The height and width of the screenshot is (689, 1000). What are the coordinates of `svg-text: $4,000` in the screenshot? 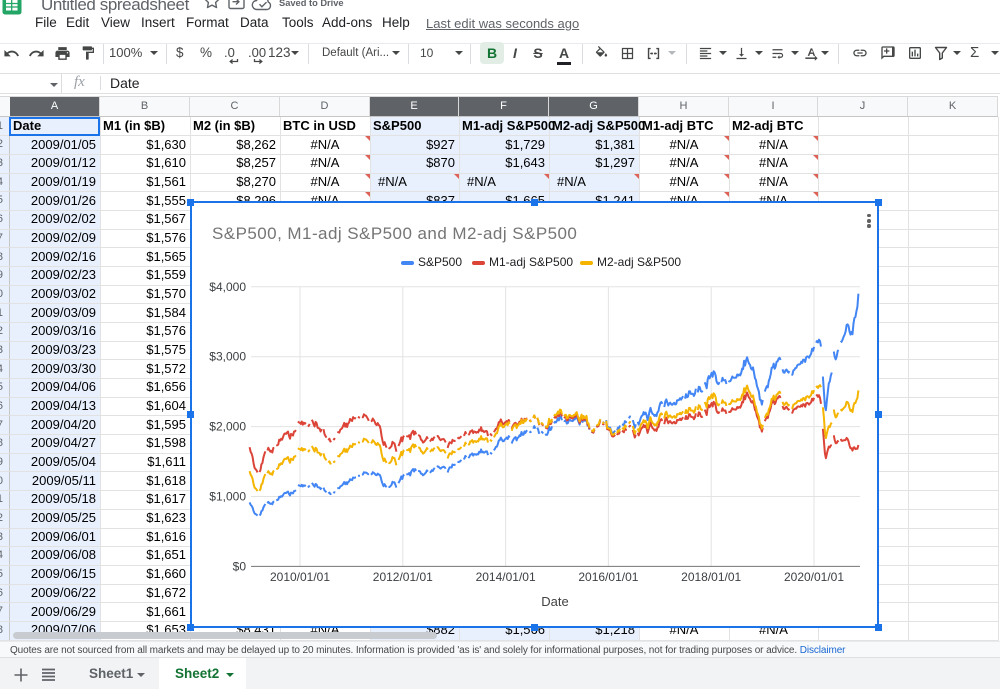 It's located at (227, 287).